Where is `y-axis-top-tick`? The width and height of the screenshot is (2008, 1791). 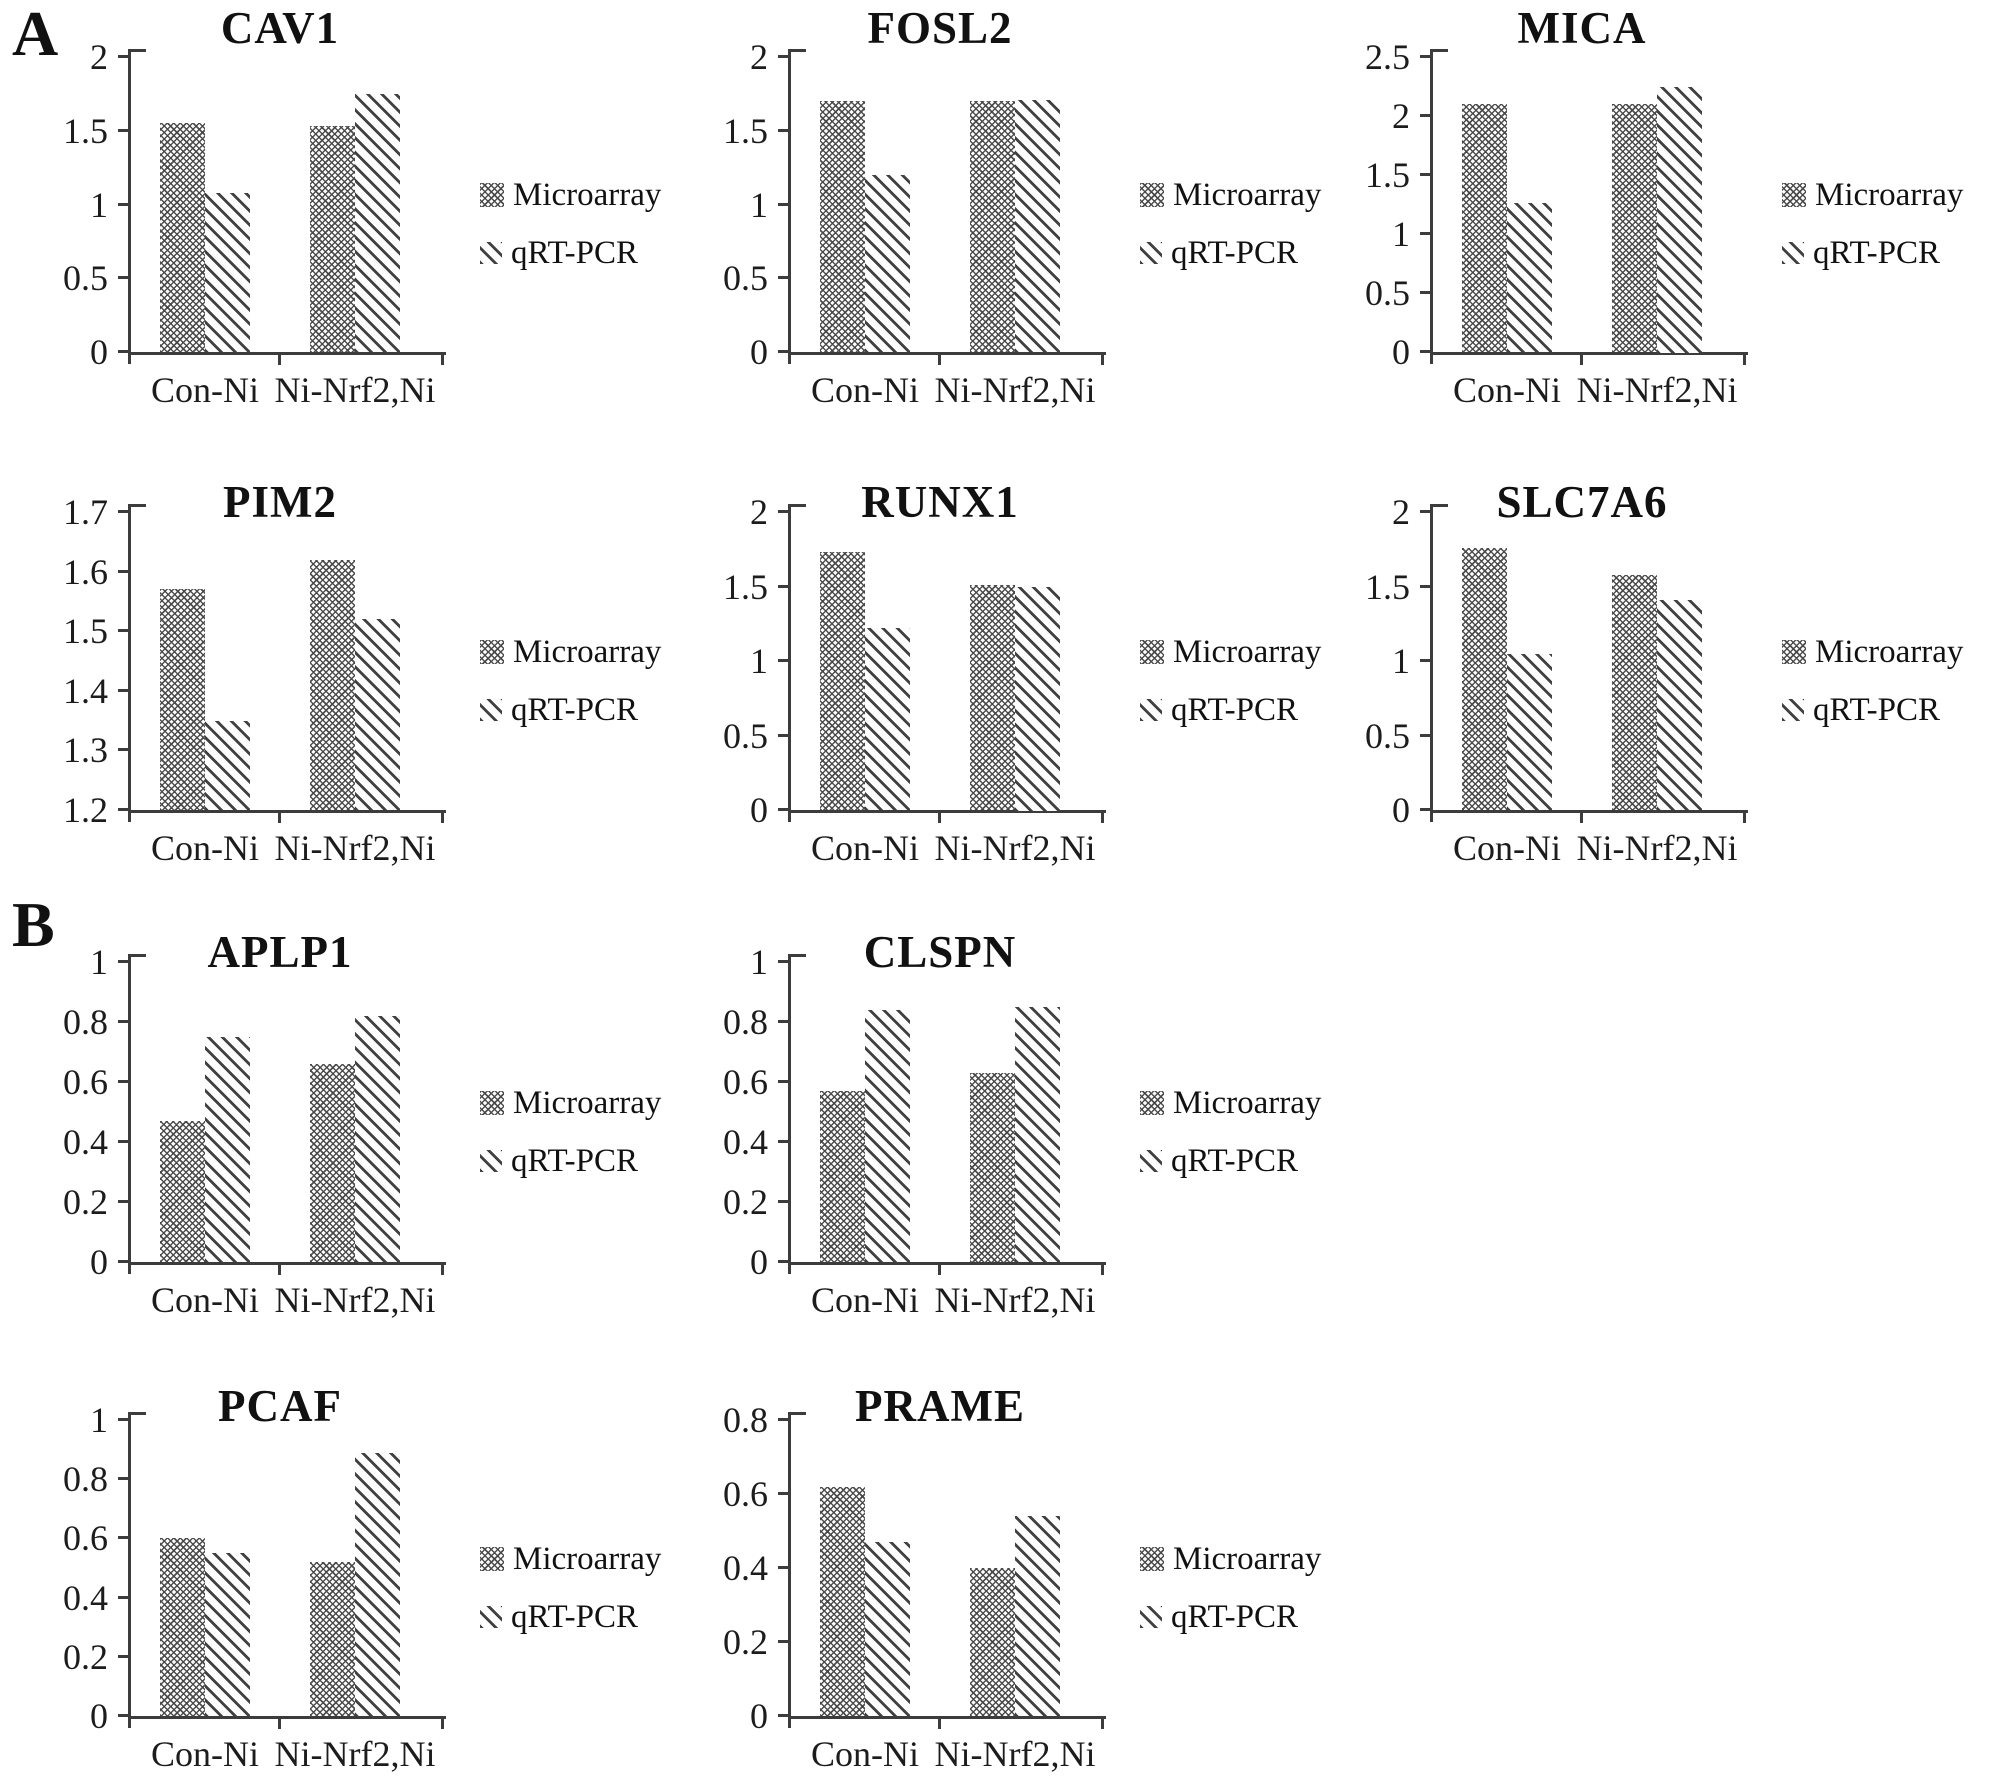
y-axis-top-tick is located at coordinates (798, 1413).